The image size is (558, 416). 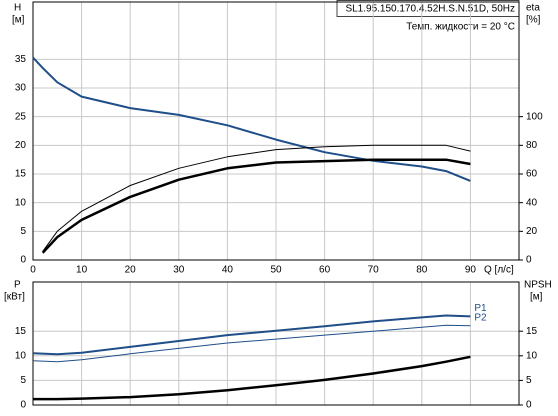 What do you see at coordinates (480, 308) in the screenshot?
I see `series-label: P1` at bounding box center [480, 308].